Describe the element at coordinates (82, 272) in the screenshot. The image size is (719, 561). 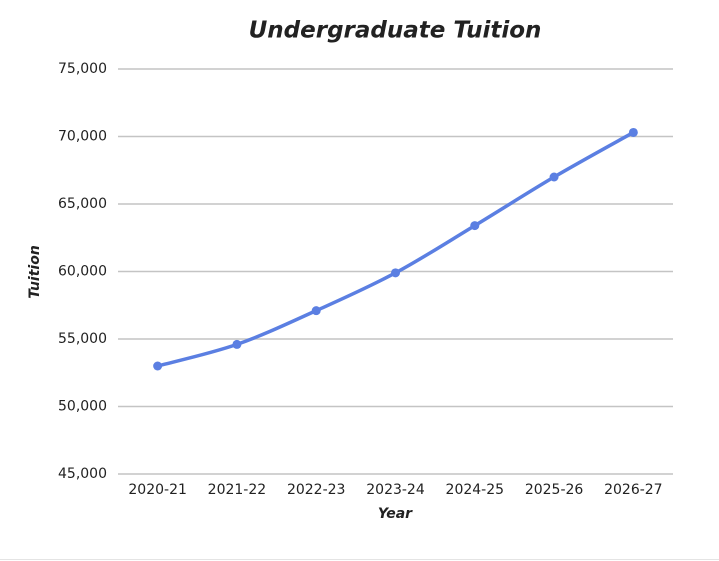
I see `y-tick-label: 60,000` at that location.